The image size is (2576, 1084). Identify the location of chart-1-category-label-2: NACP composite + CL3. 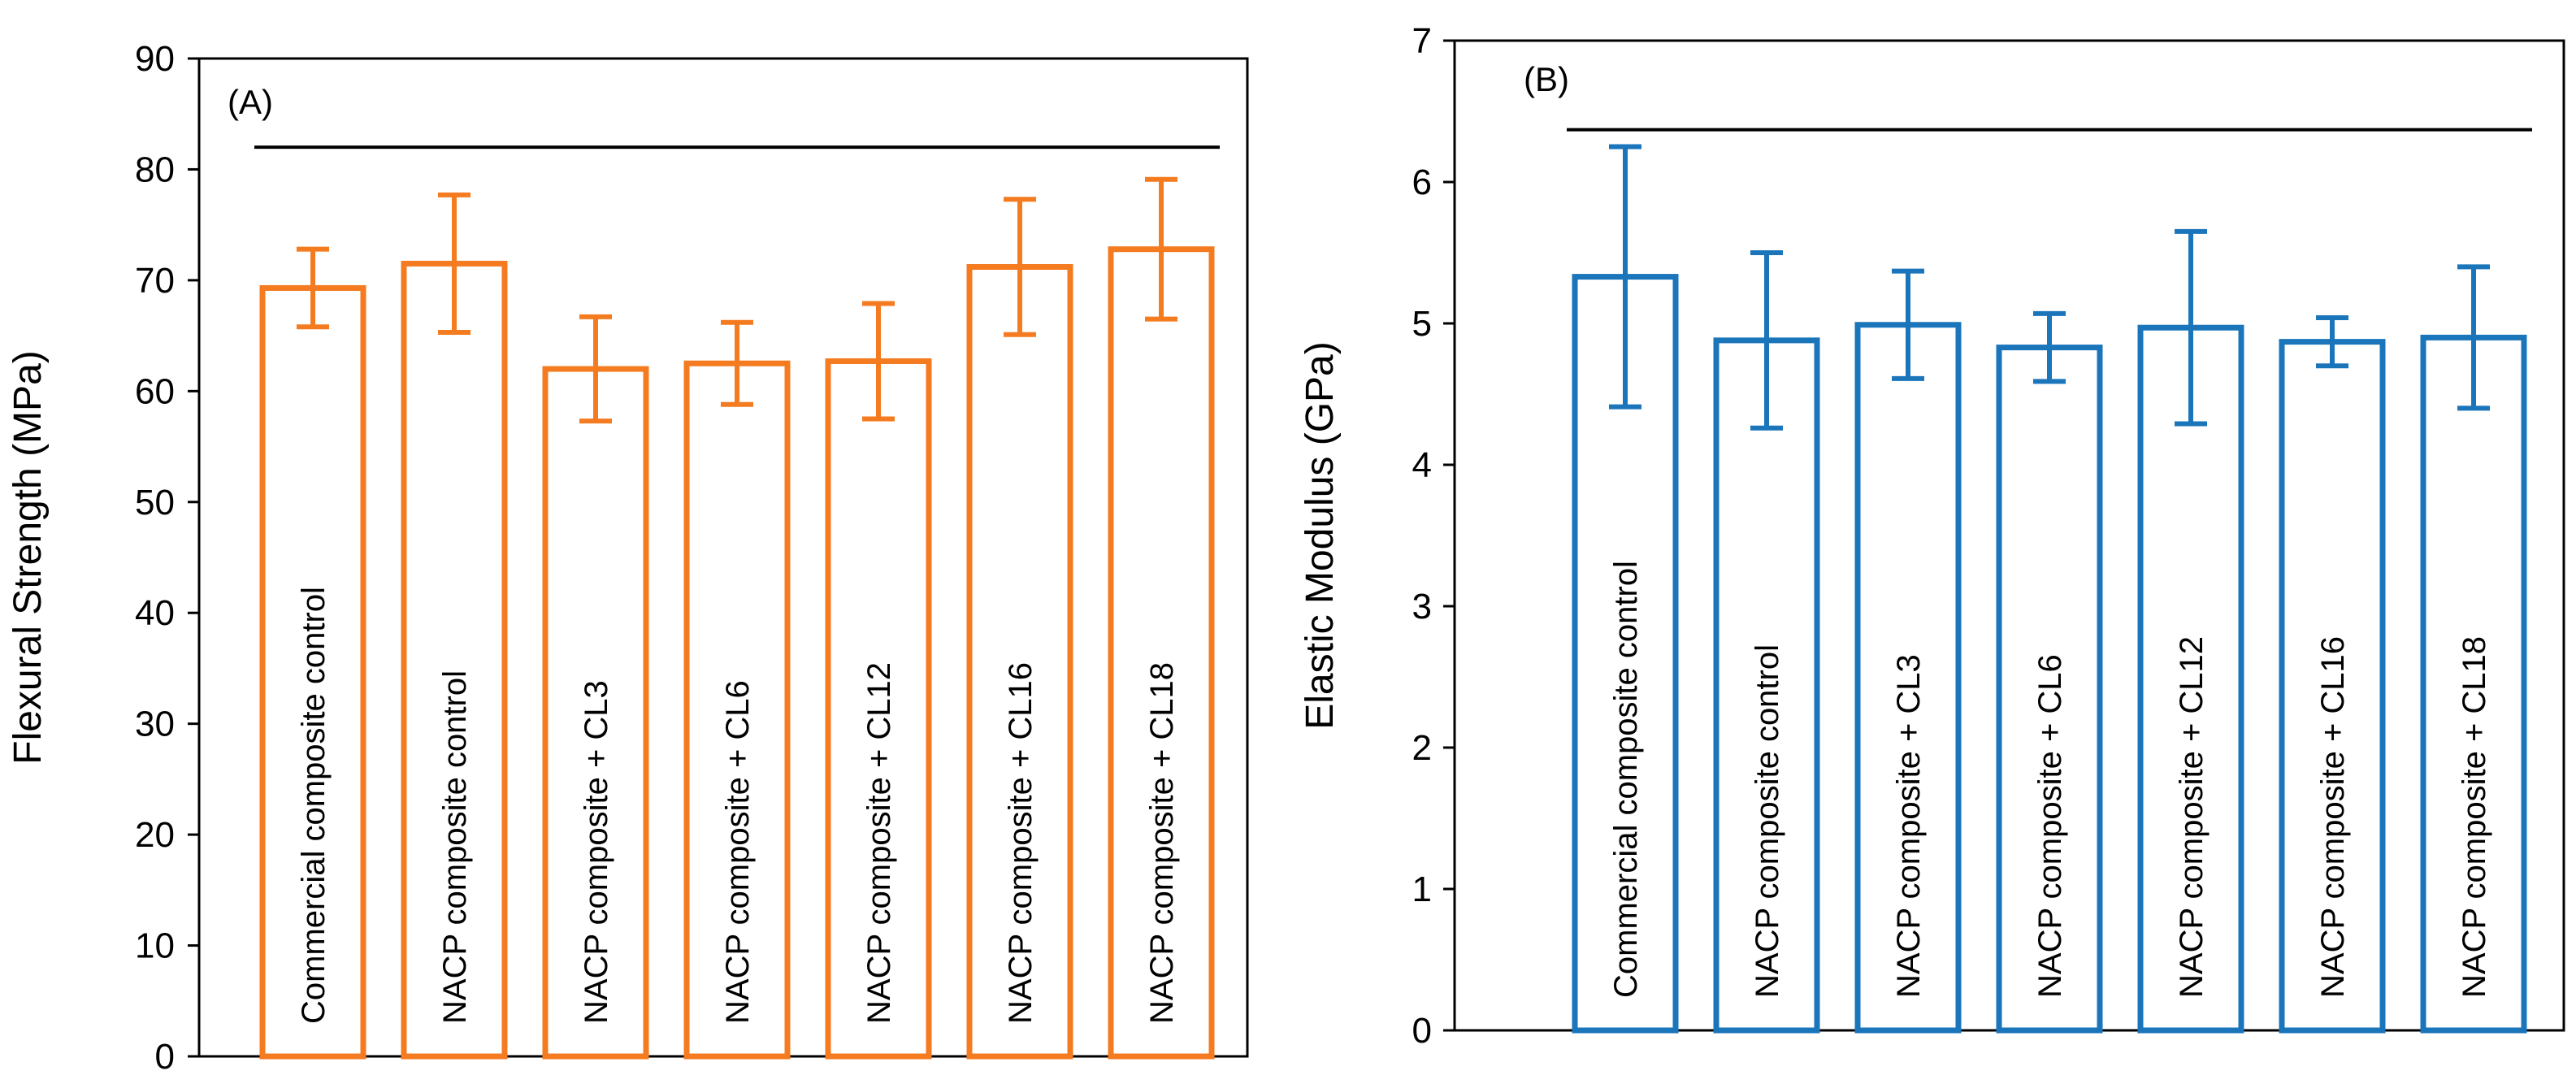
(1909, 826).